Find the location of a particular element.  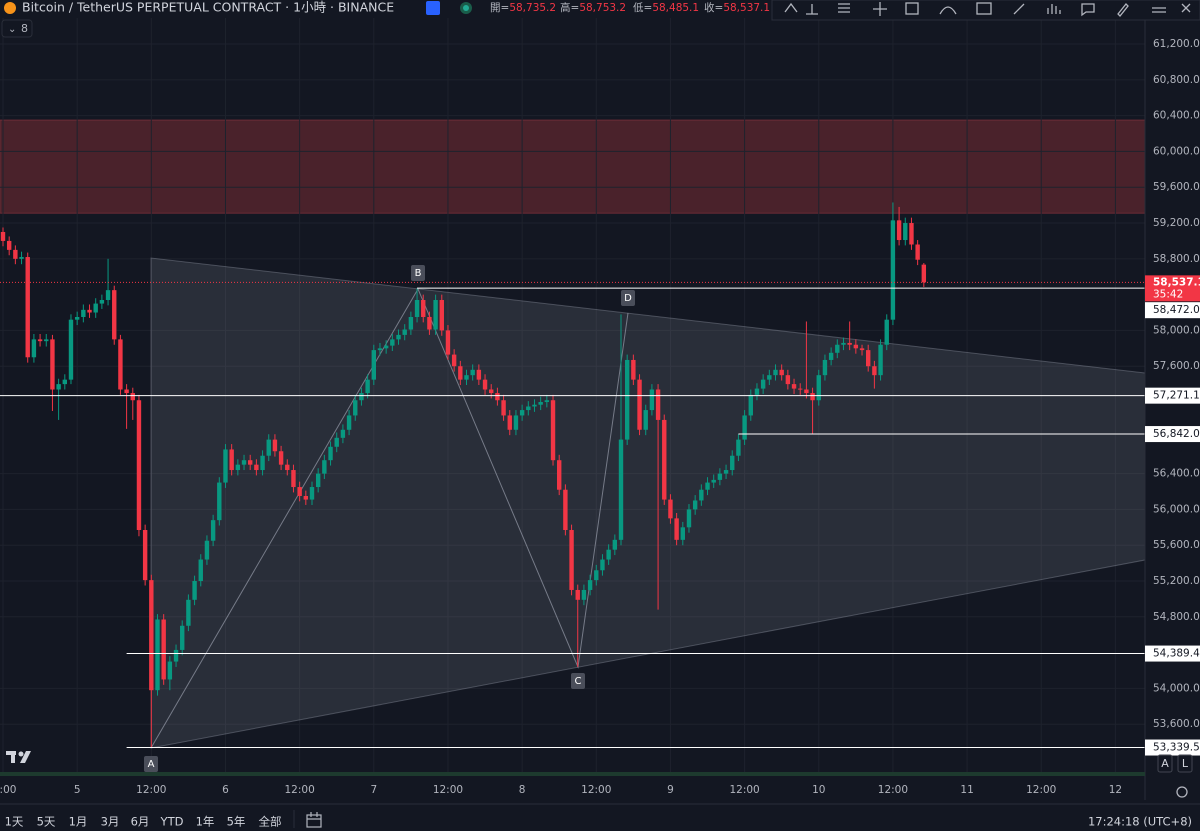

last-price-label: 58,537.1 is located at coordinates (1176, 282).